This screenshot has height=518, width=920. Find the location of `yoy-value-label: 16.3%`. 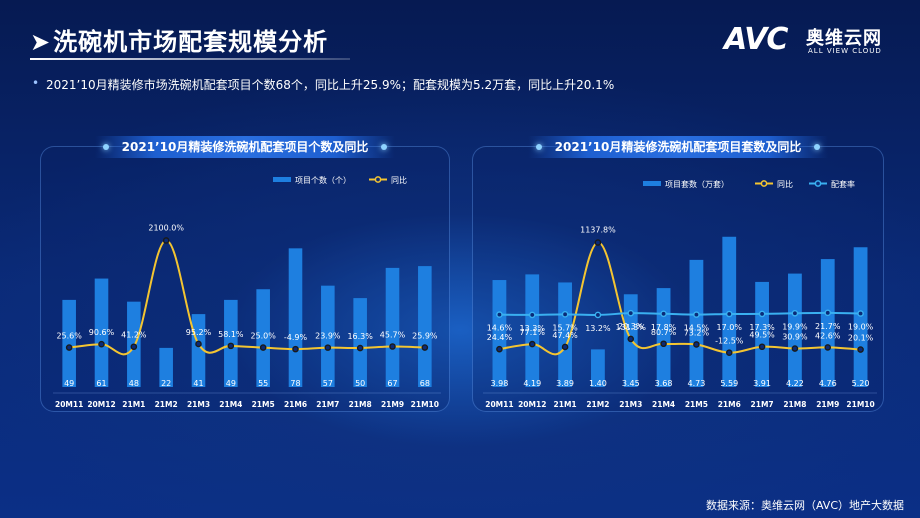

yoy-value-label: 16.3% is located at coordinates (360, 336).